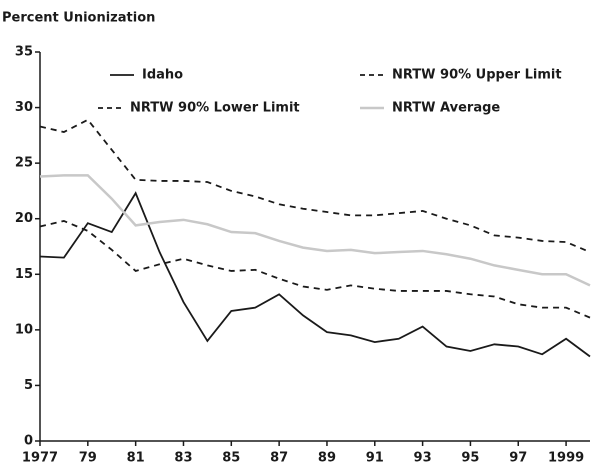 The height and width of the screenshot is (466, 597). Describe the element at coordinates (375, 458) in the screenshot. I see `x-tick-label: 91` at that location.